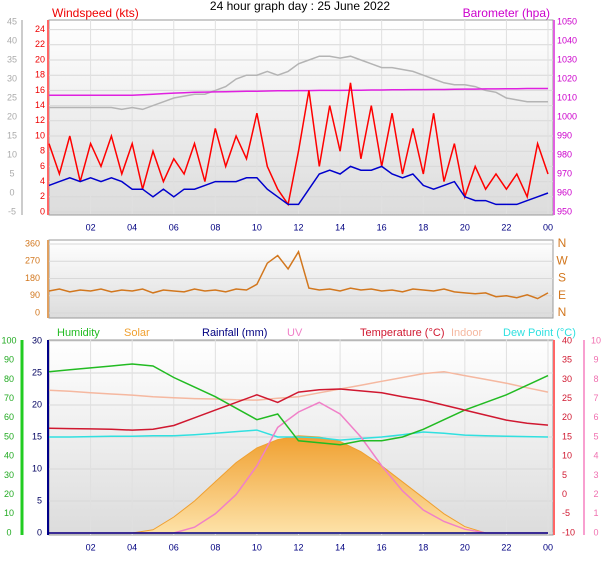  I want to click on y2-tick-label: 1000, so click(567, 116).